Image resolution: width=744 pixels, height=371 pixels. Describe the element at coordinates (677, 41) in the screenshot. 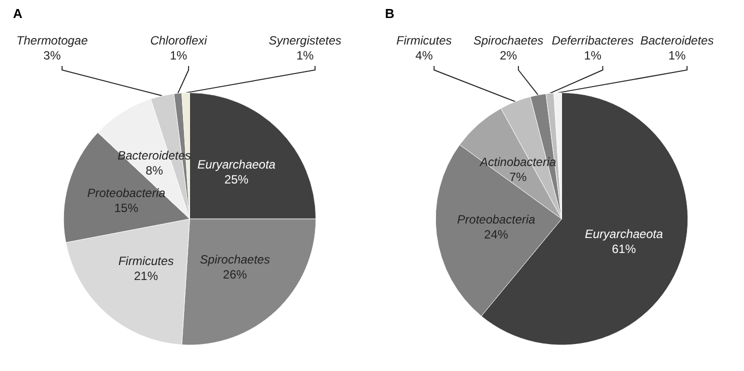

I see `slice-label: Bacteroidetes` at that location.